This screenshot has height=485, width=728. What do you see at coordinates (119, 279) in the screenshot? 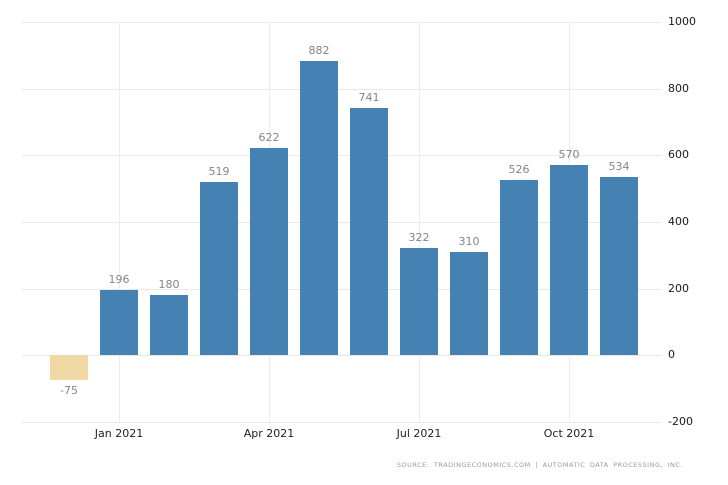
I see `bar-value-label: 196` at bounding box center [119, 279].